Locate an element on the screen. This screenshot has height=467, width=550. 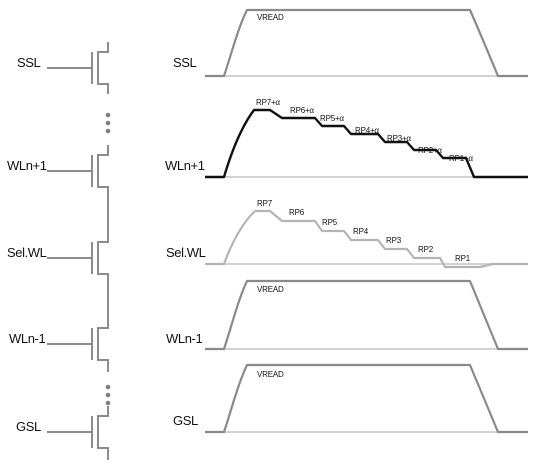
vread-label-wlm1: VREAD is located at coordinates (270, 289).